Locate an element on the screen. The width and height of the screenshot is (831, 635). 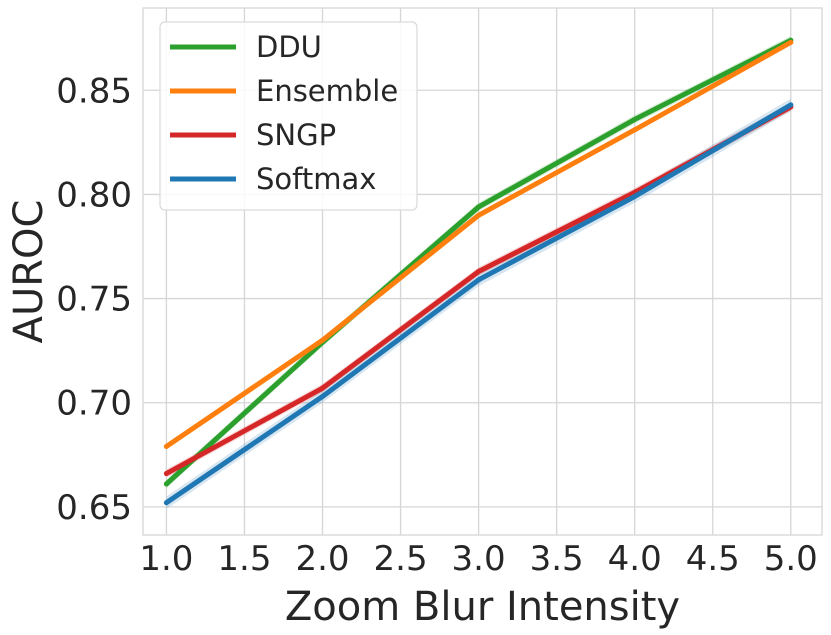
legend-label-softmax: Softmax is located at coordinates (316, 179).